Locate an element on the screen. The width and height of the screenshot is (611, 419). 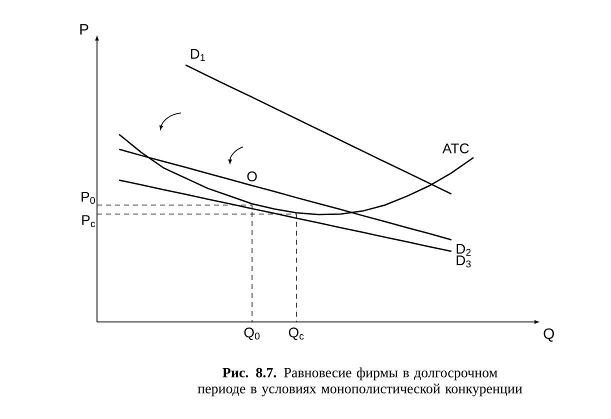
ref-line-label: P$_{c}$ is located at coordinates (89, 221).